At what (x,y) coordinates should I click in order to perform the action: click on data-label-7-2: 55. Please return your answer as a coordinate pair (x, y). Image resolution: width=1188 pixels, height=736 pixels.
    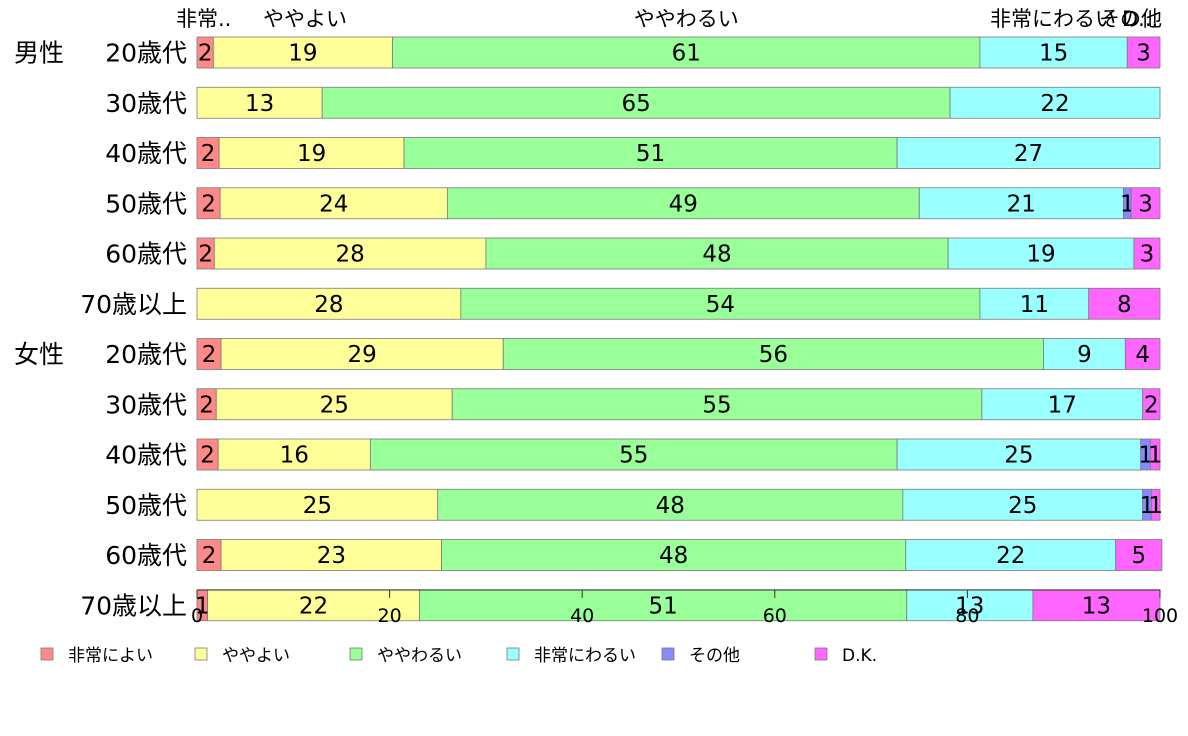
    Looking at the image, I should click on (716, 405).